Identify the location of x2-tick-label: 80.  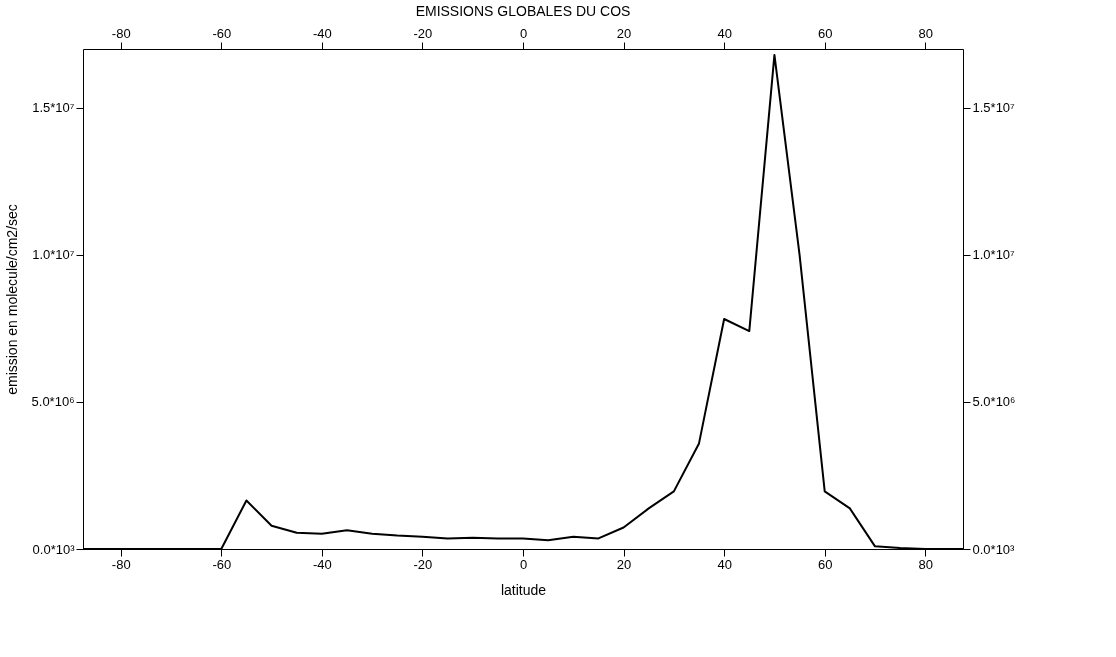
(926, 33).